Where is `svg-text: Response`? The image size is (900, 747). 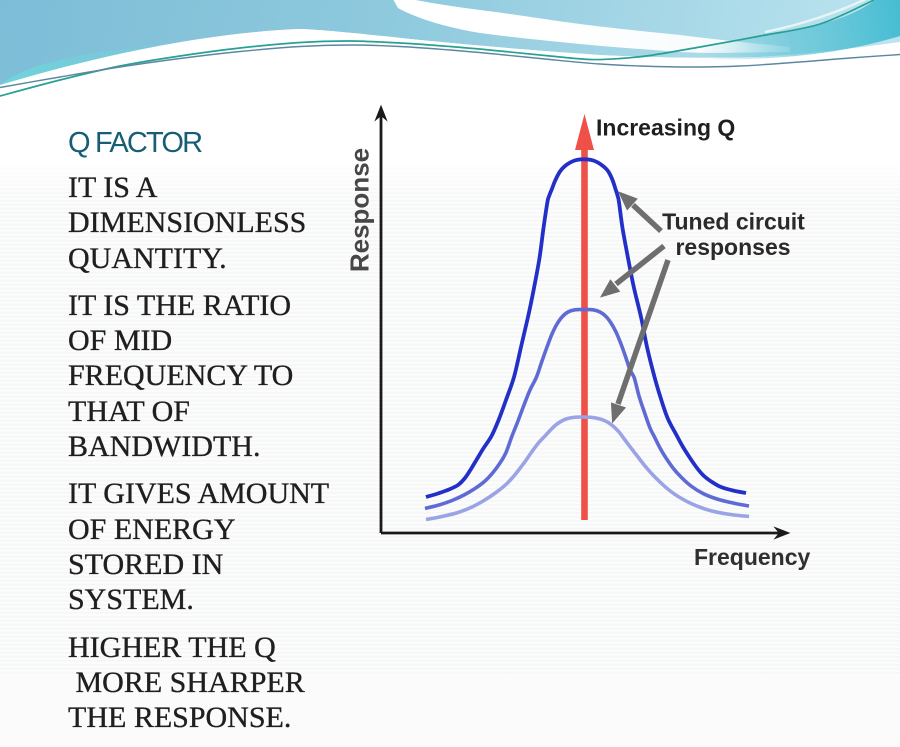 svg-text: Response is located at coordinates (360, 210).